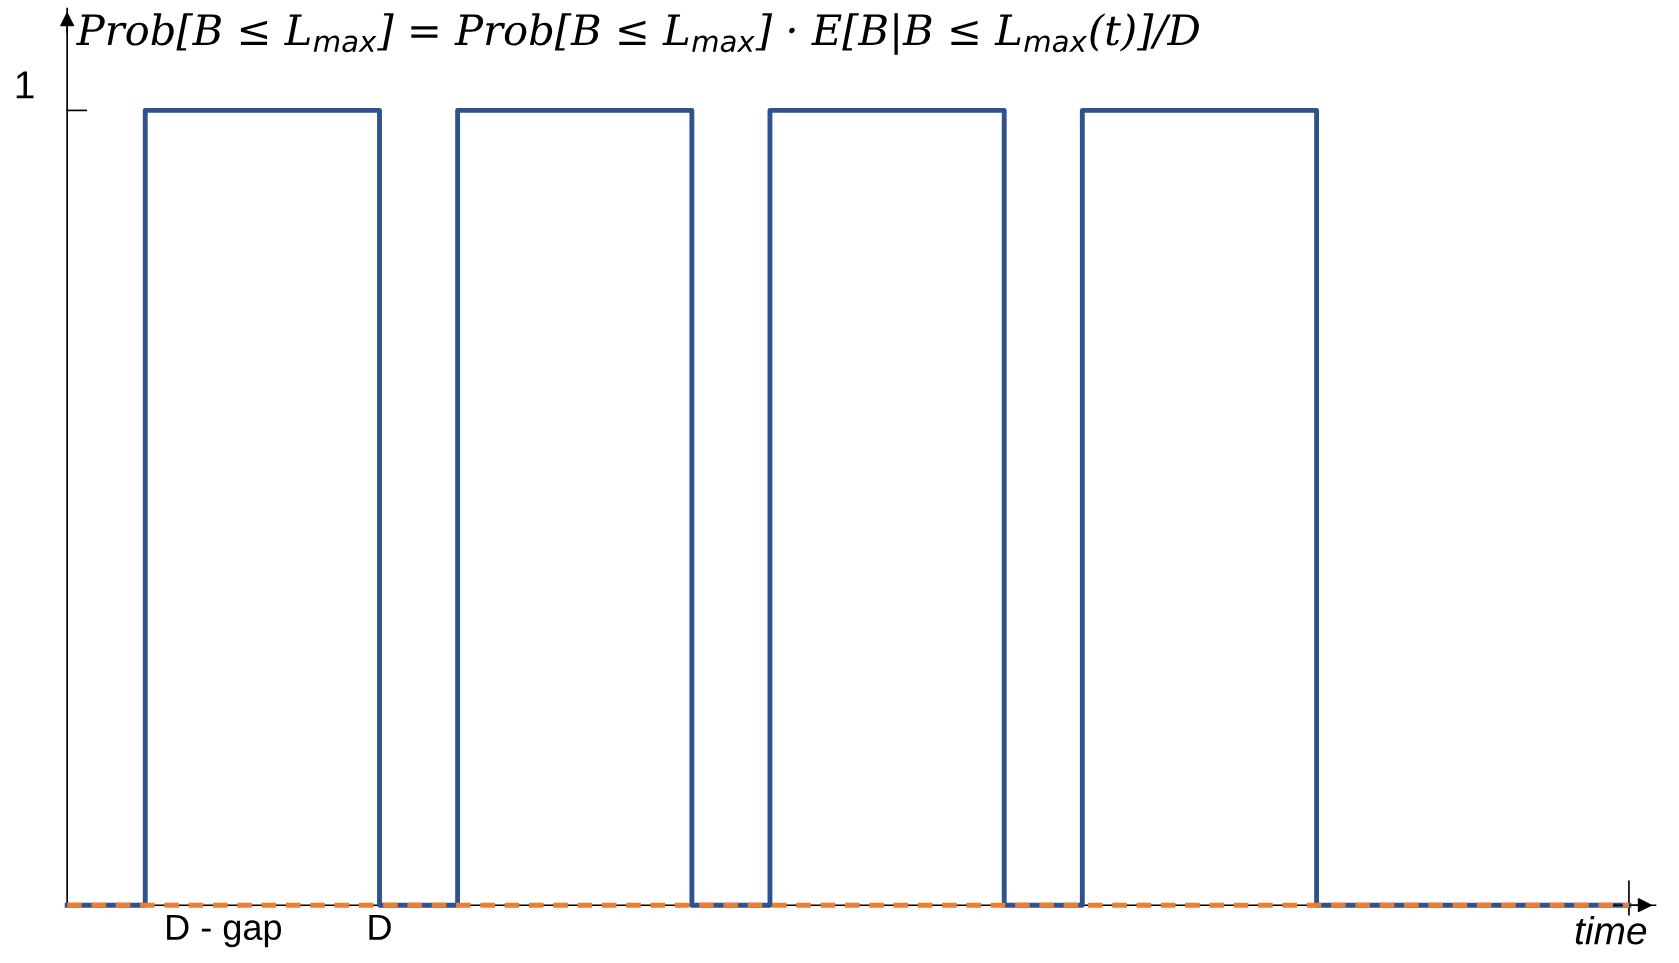 This screenshot has width=1679, height=963. Describe the element at coordinates (380, 927) in the screenshot. I see `x-tick-label: D` at that location.